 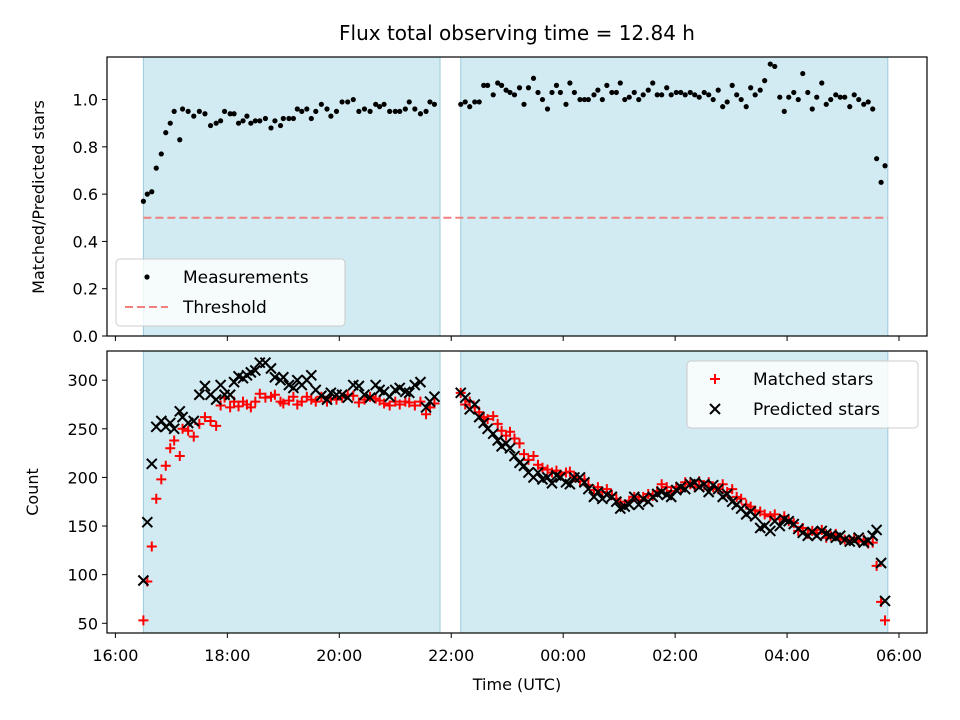 What do you see at coordinates (82, 575) in the screenshot?
I see `bottom-y-tick-label: 100` at bounding box center [82, 575].